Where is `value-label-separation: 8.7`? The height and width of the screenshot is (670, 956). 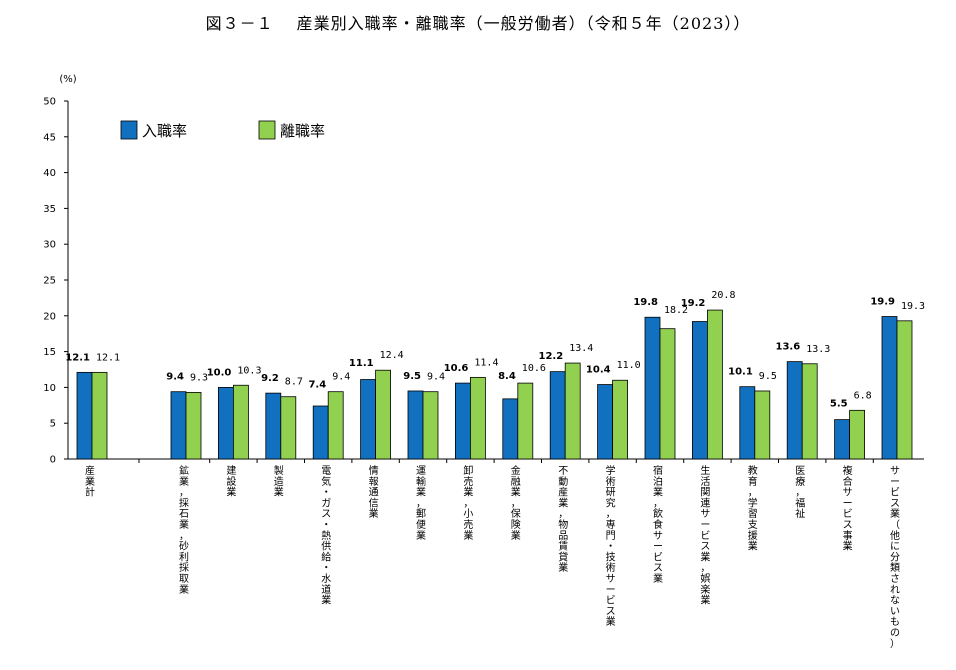
value-label-separation: 8.7 is located at coordinates (294, 382).